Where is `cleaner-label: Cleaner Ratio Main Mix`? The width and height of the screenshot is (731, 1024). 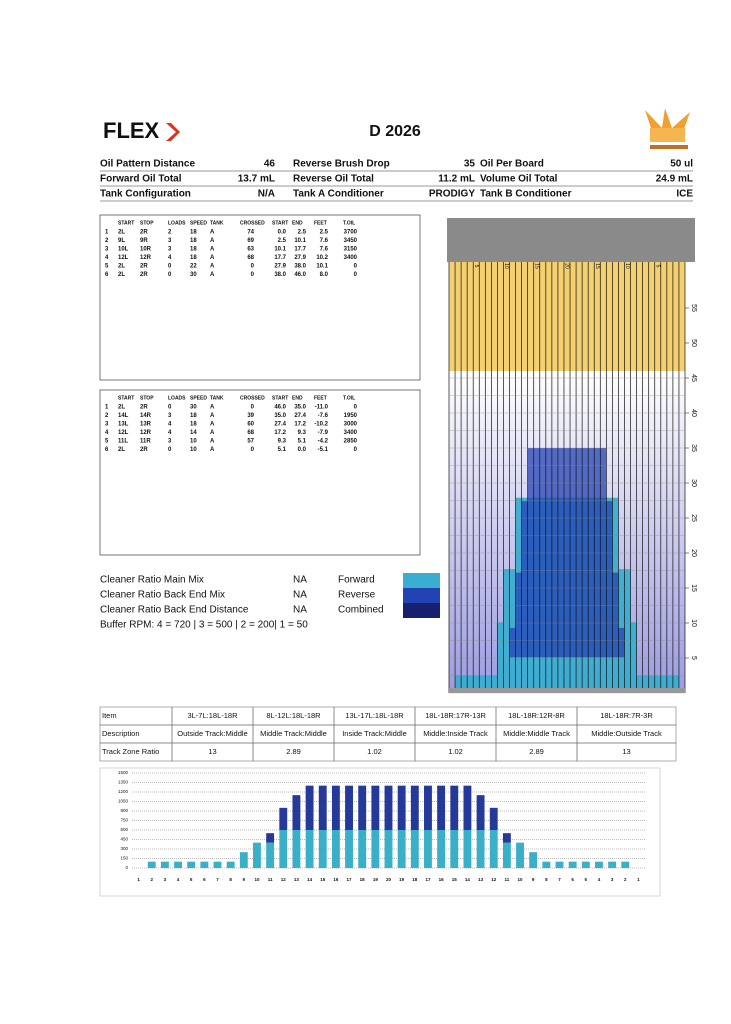 cleaner-label: Cleaner Ratio Main Mix is located at coordinates (152, 580).